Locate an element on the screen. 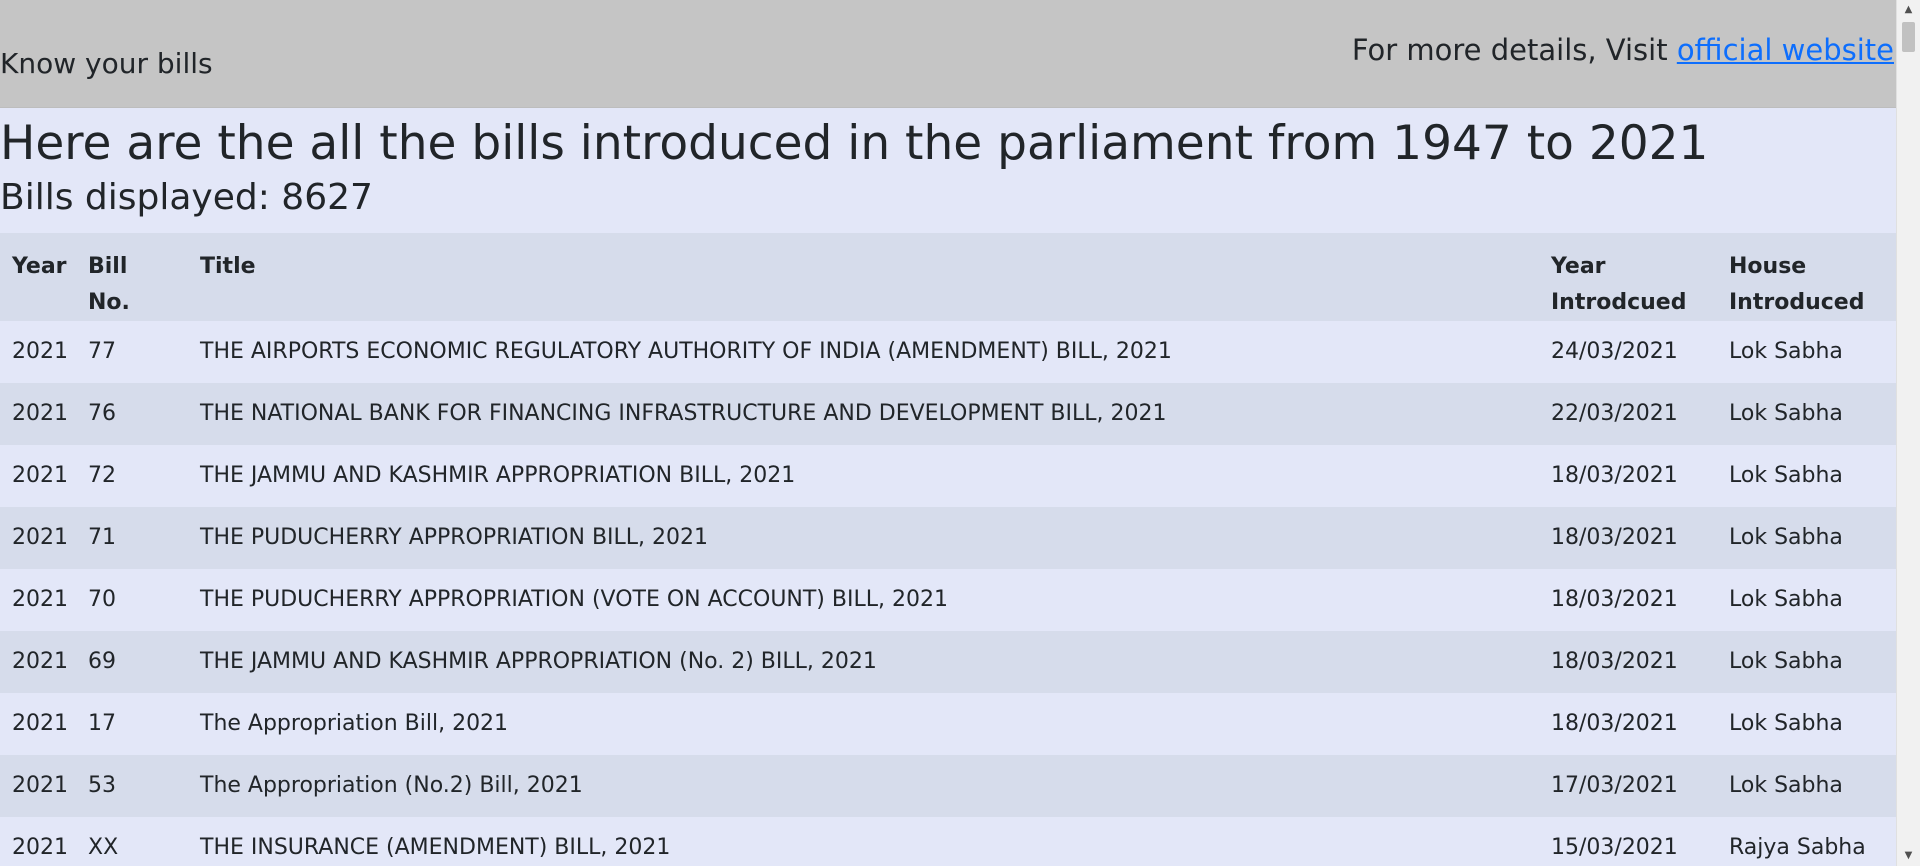 This screenshot has height=866, width=1920. column-header-year: Year is located at coordinates (38, 277).